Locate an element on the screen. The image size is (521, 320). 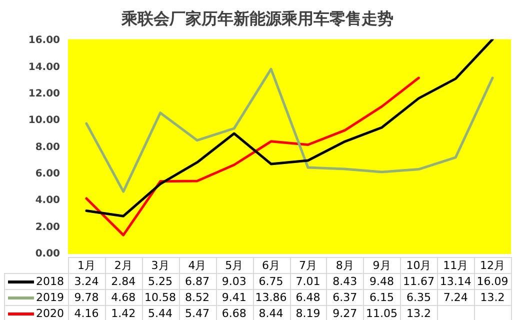
y-tick-label: 12.00 is located at coordinates (44, 94).